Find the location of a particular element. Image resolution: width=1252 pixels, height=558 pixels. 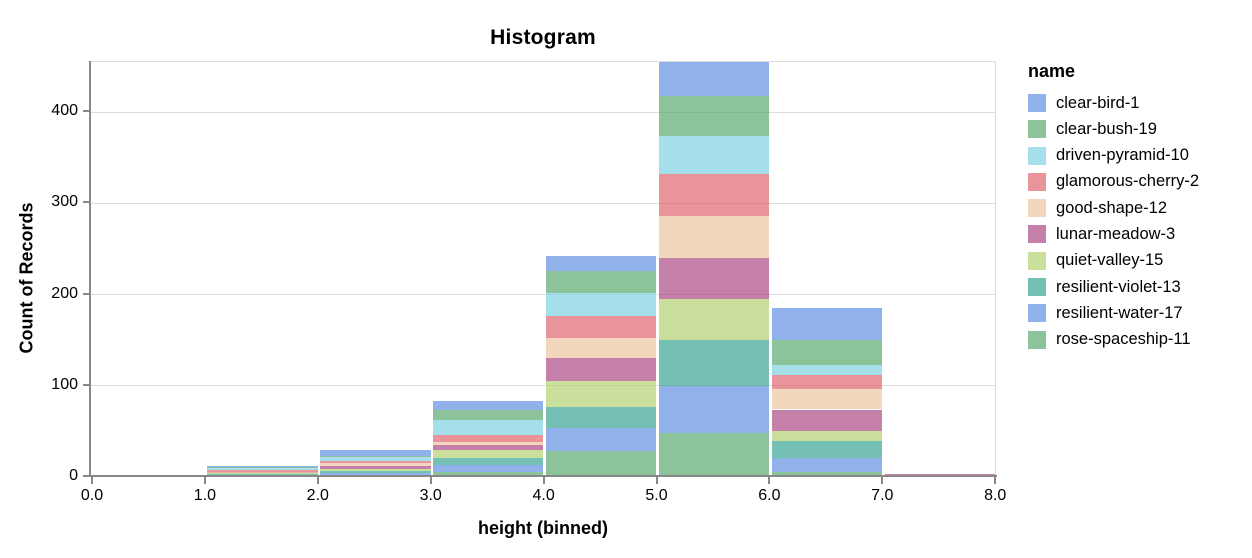

bar-segment-resilient-violet-13-bin3 is located at coordinates (488, 461).